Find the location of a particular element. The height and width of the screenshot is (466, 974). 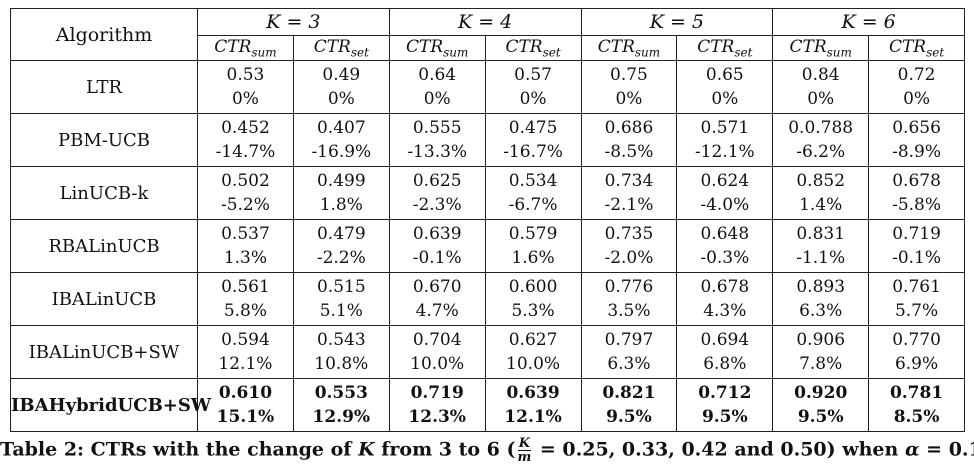

relative-change: -8.5% is located at coordinates (629, 152).